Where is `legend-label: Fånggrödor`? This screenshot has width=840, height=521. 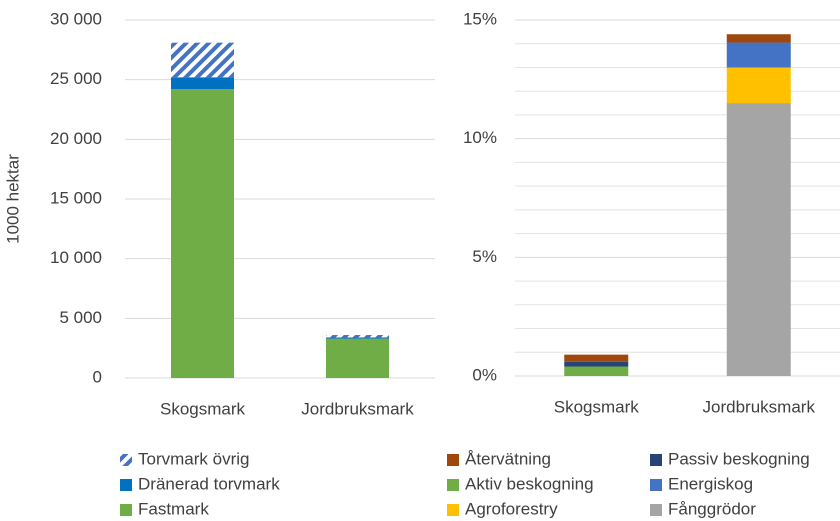 legend-label: Fånggrödor is located at coordinates (712, 508).